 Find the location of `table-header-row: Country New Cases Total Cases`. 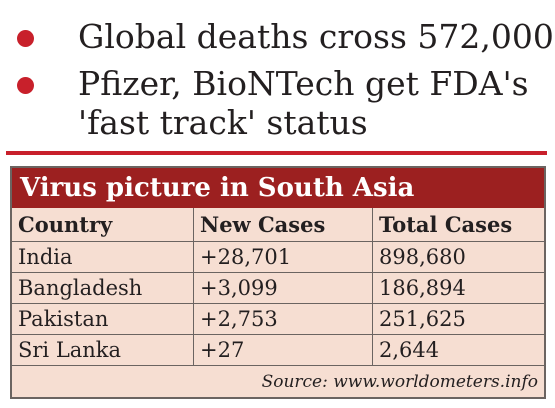

table-header-row: Country New Cases Total Cases is located at coordinates (278, 225).